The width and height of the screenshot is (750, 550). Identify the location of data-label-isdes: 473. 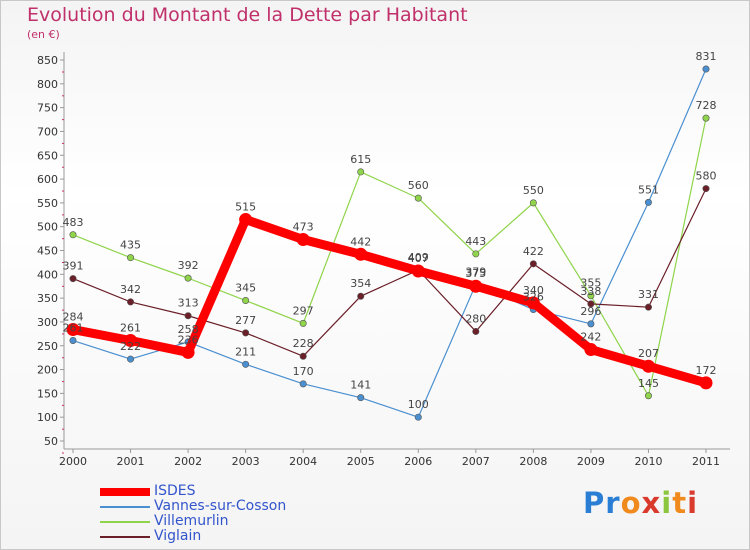
(303, 227).